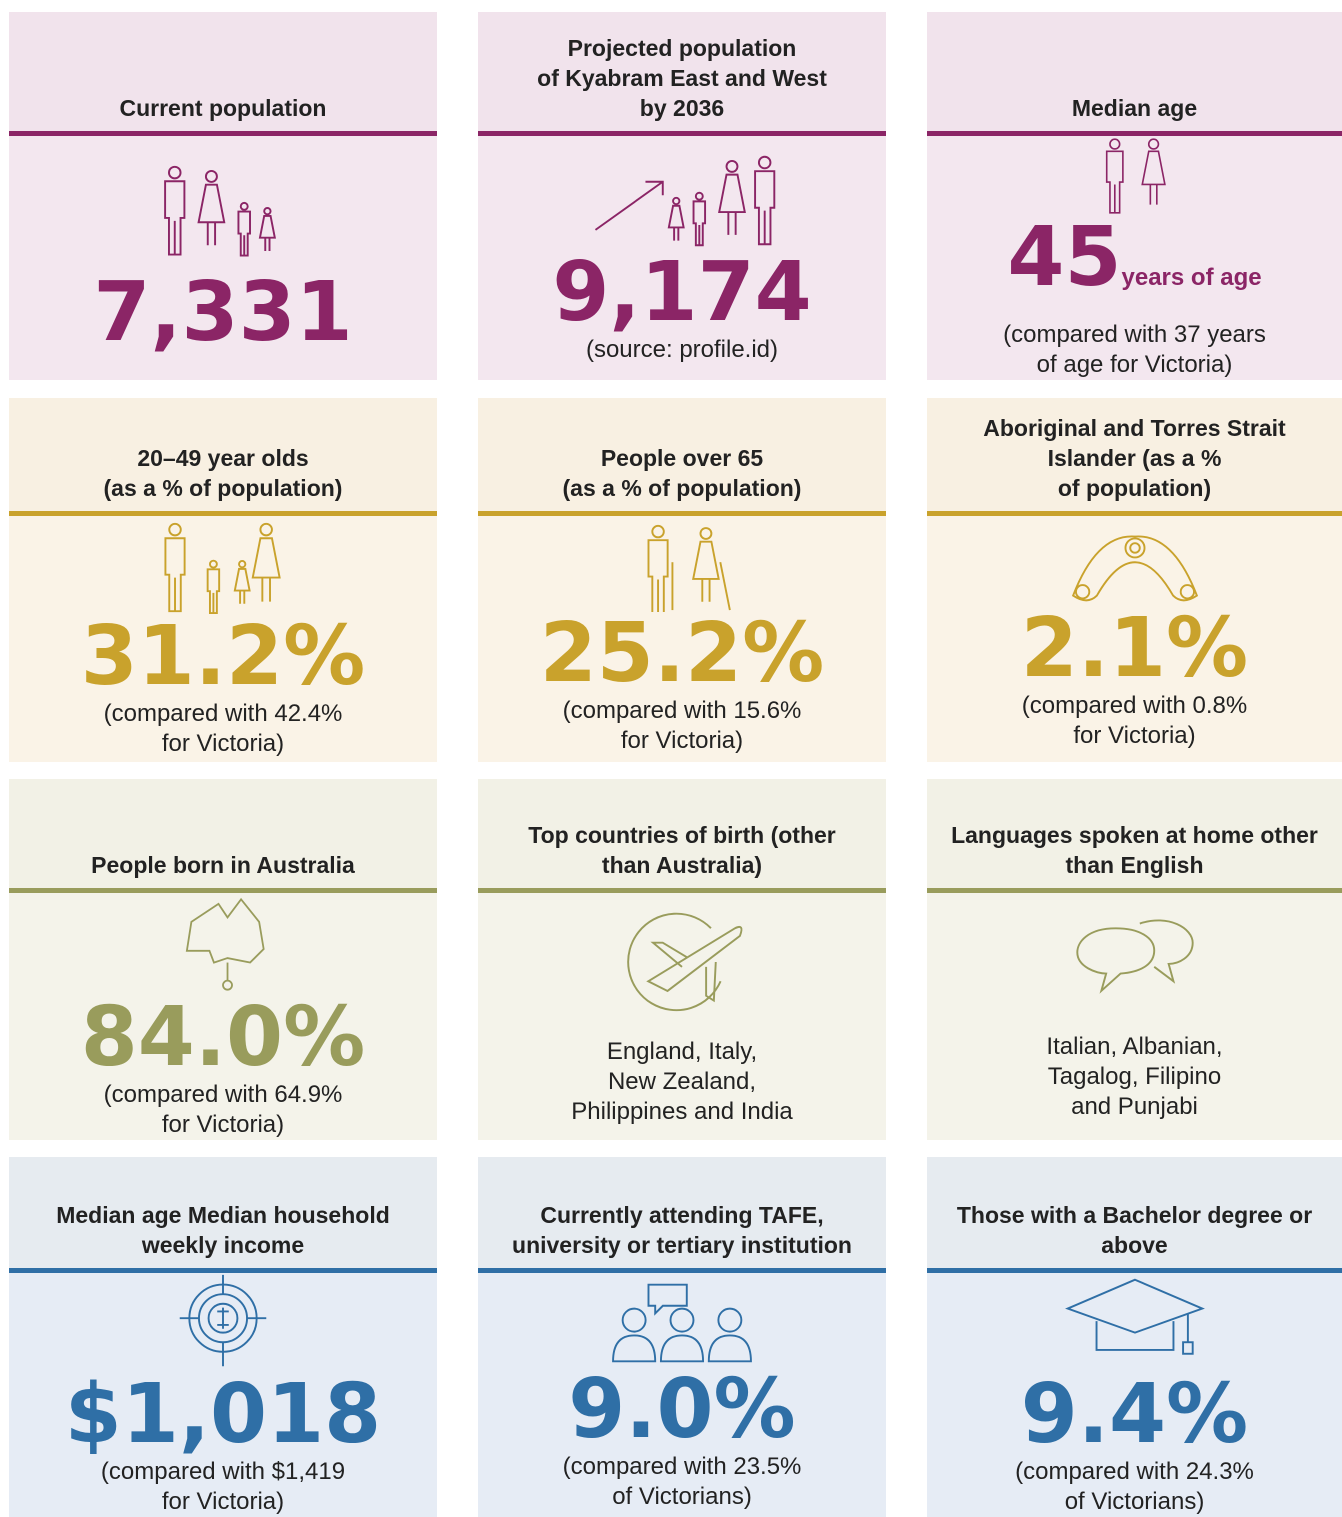 This screenshot has width=1342, height=1517. What do you see at coordinates (1134, 865) in the screenshot?
I see `card-title: than English` at bounding box center [1134, 865].